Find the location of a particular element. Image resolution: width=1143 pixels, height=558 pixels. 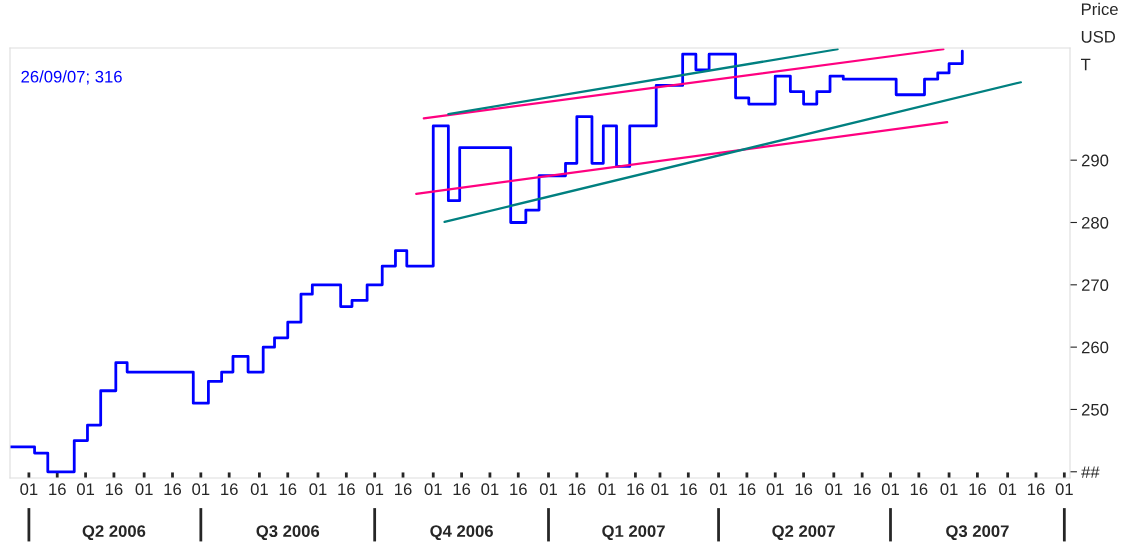

y-tick-label: 290 is located at coordinates (1095, 160).